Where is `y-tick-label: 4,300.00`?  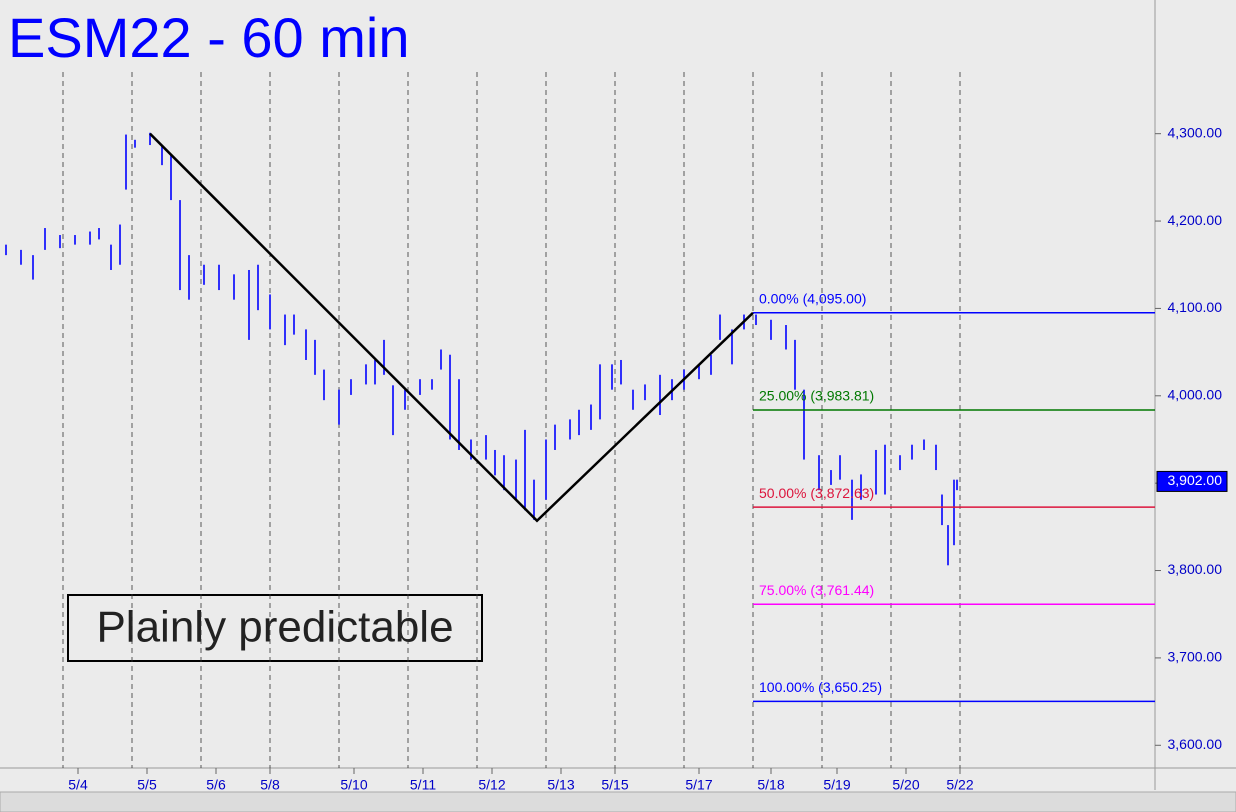
y-tick-label: 4,300.00 is located at coordinates (1195, 132).